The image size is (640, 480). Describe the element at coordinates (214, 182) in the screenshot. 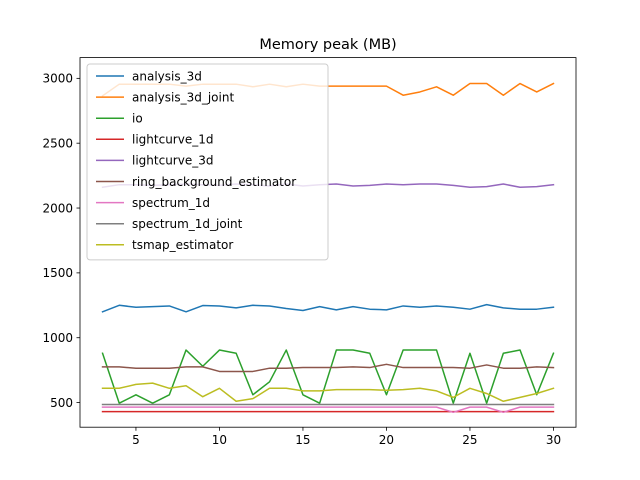

I see `legend-label-ring-background-estimator: ring_background_estimator` at that location.